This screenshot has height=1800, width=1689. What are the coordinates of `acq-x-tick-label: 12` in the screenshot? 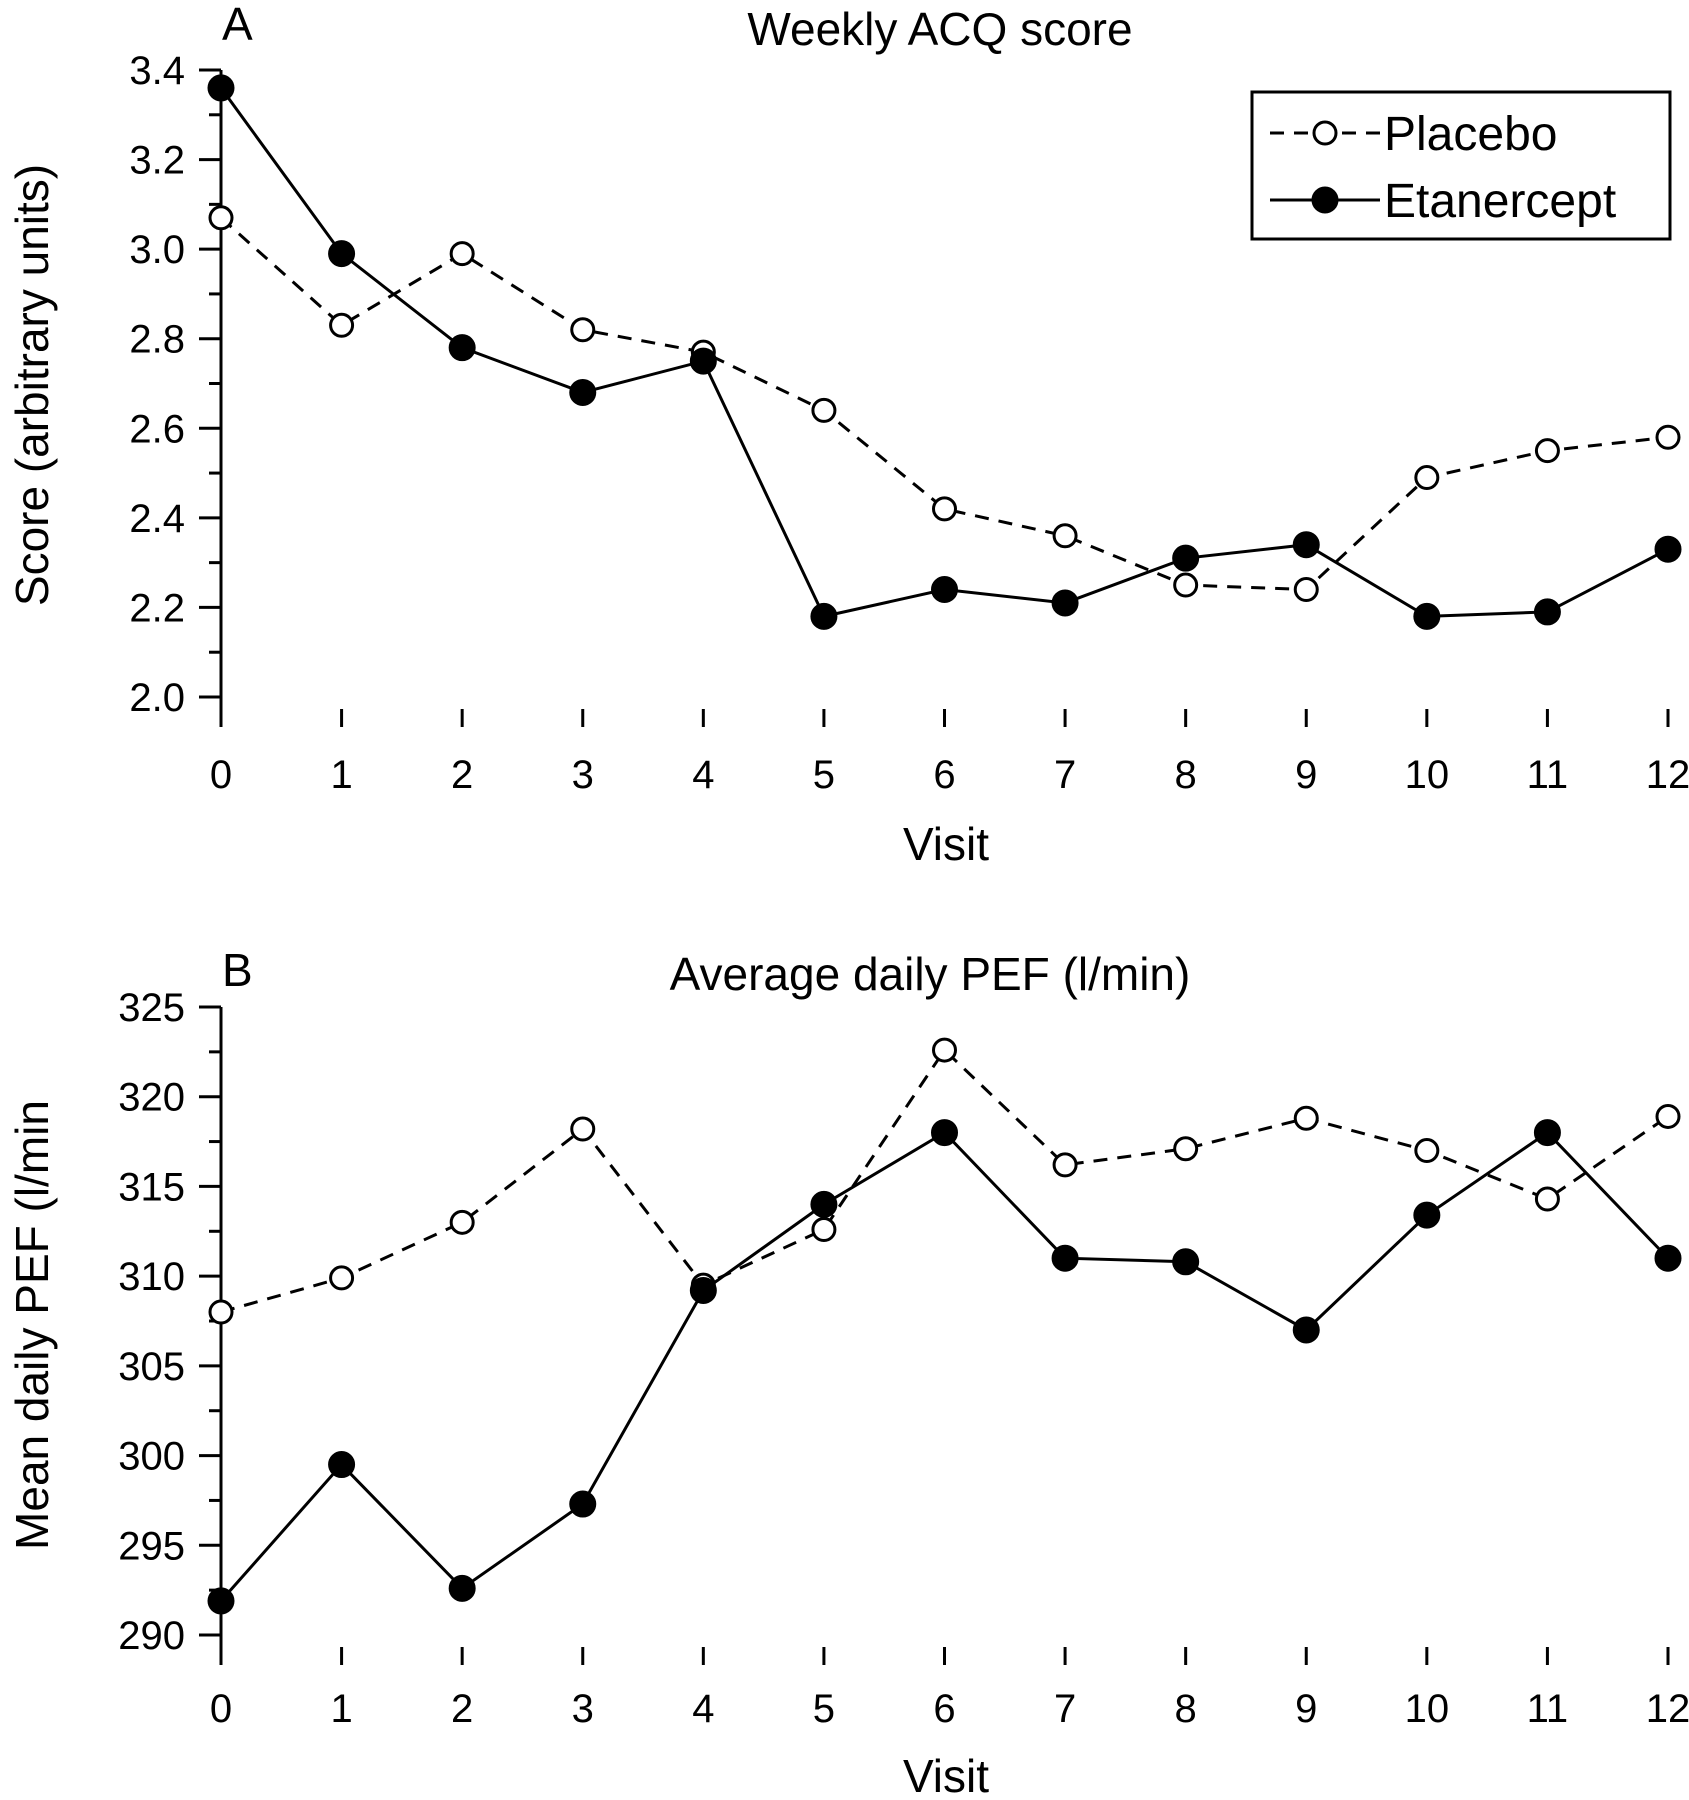 It's located at (1667, 775).